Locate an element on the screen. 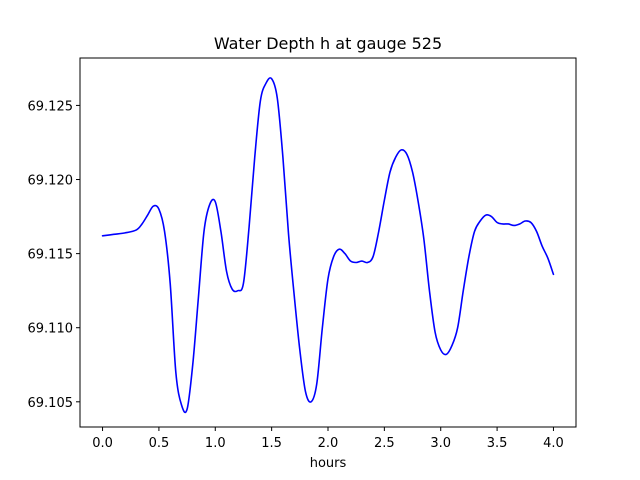 This screenshot has height=480, width=640. chart-title: Water Depth h at gauge 525 is located at coordinates (328, 43).